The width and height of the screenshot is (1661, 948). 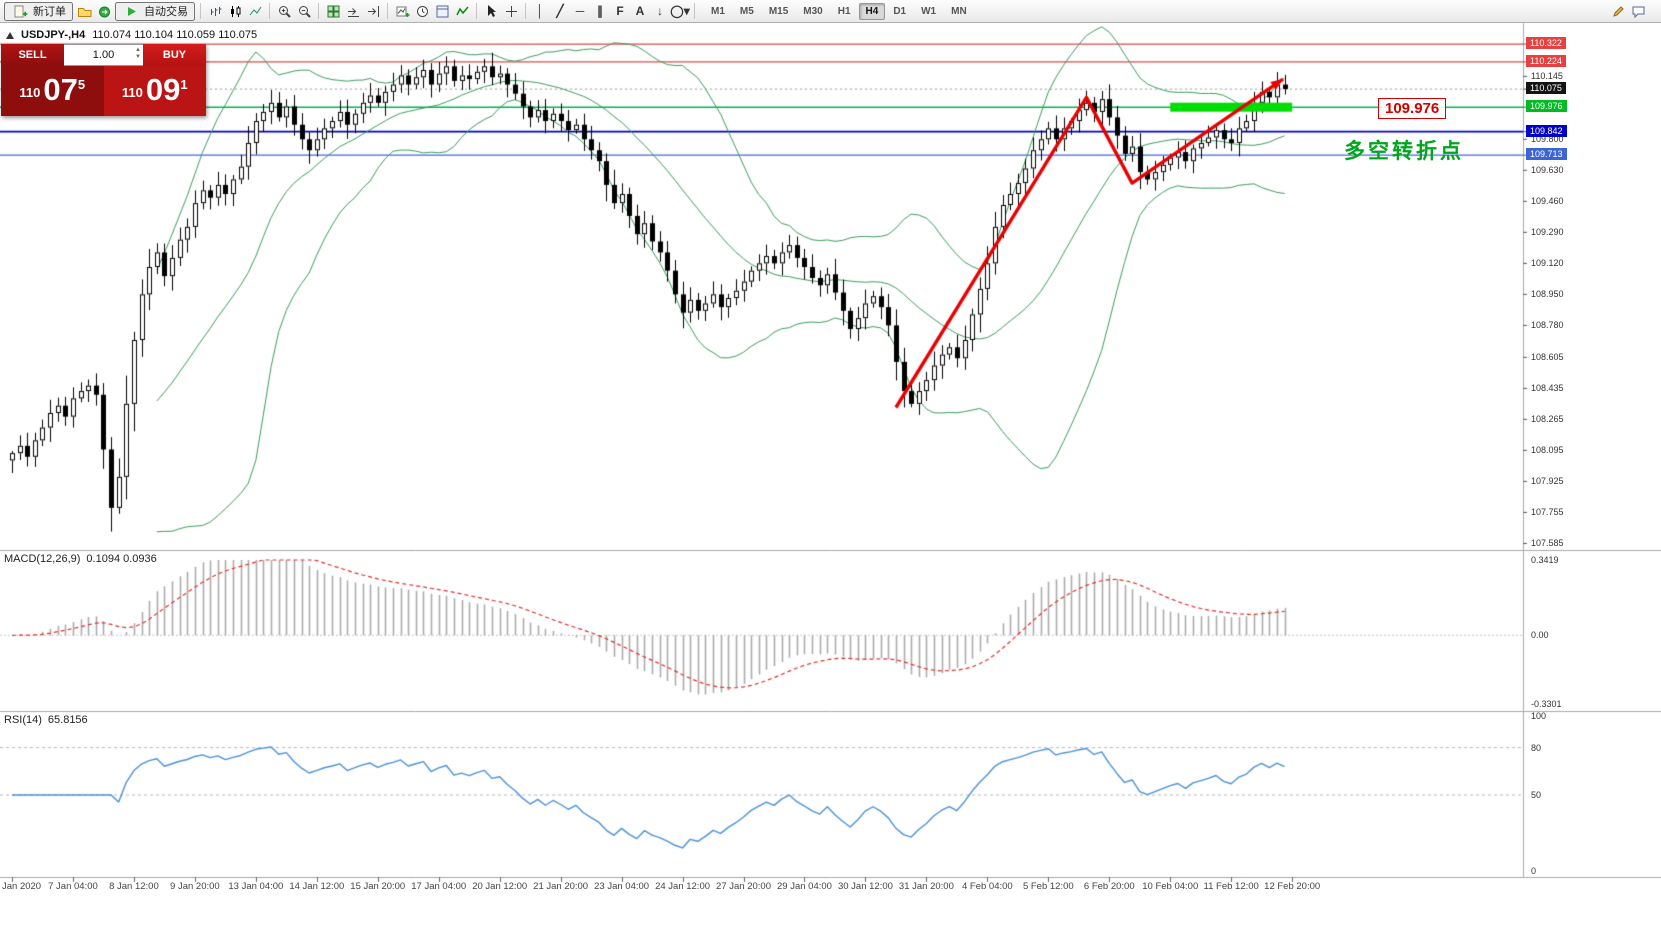 I want to click on chart-shift-icon, so click(x=373, y=11).